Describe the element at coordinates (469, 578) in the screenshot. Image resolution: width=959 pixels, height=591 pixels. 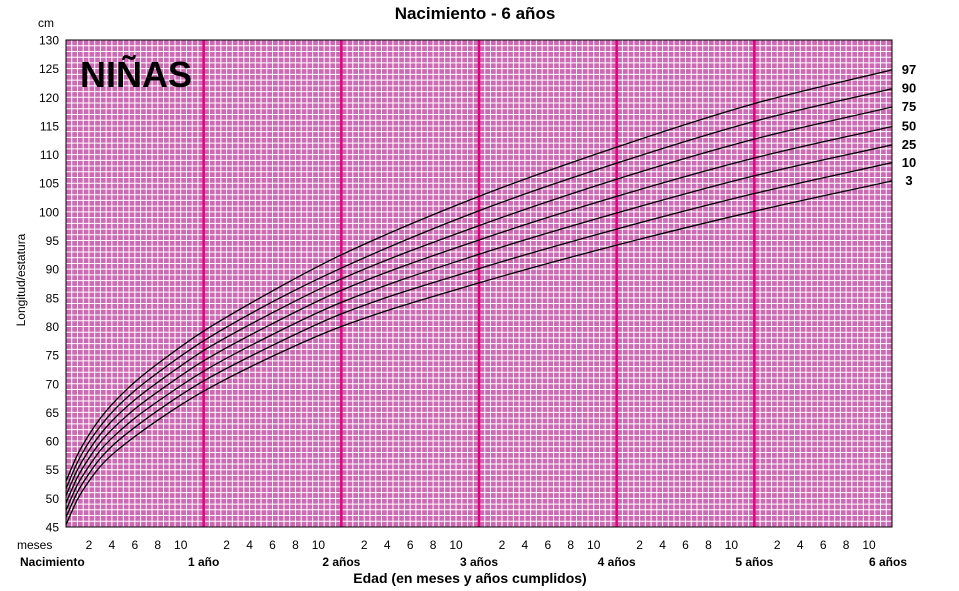
I see `x-axis-label: Edad (en meses y años cumplidos)` at that location.